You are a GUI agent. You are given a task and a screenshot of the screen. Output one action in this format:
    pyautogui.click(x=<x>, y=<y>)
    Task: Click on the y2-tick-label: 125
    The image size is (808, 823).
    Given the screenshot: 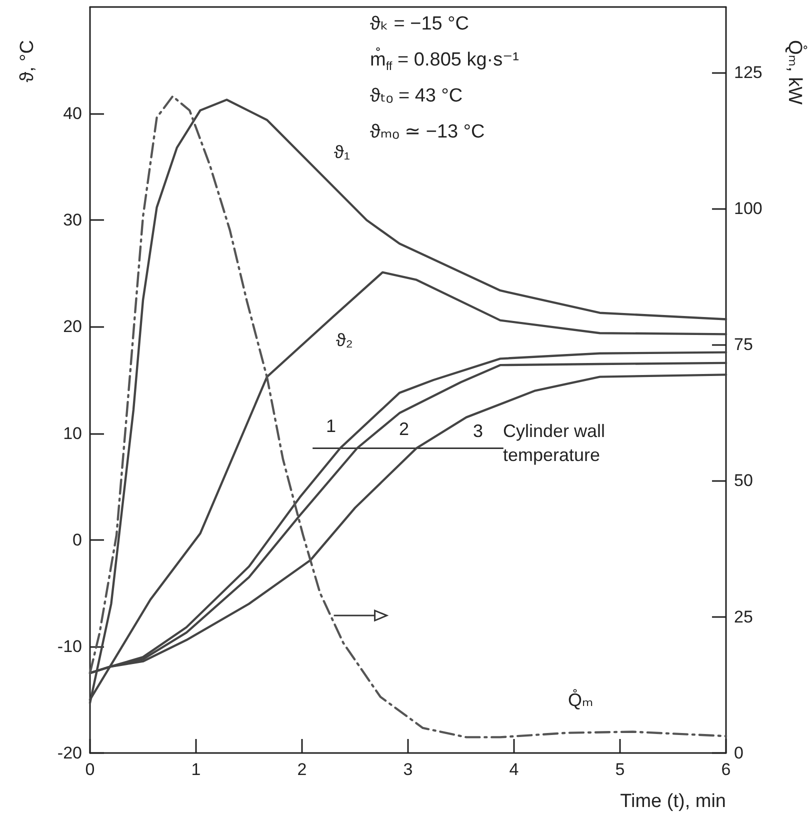 What is the action you would take?
    pyautogui.click(x=748, y=72)
    